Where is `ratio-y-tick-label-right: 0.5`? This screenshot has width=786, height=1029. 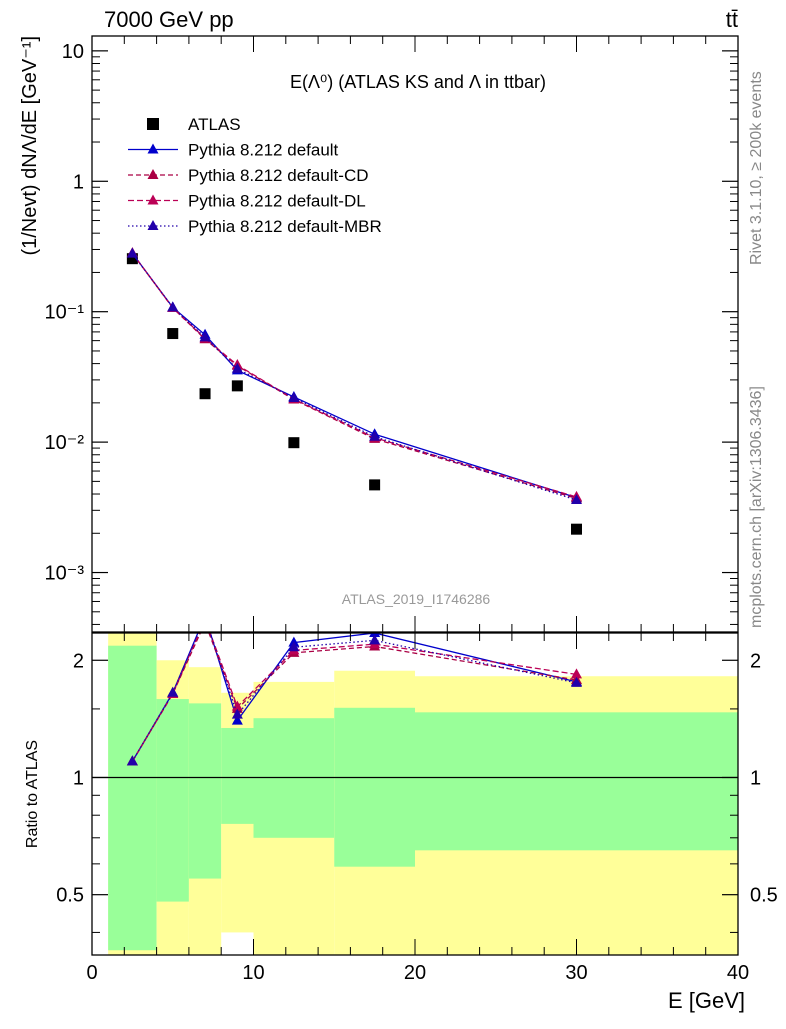 ratio-y-tick-label-right: 0.5 is located at coordinates (764, 896).